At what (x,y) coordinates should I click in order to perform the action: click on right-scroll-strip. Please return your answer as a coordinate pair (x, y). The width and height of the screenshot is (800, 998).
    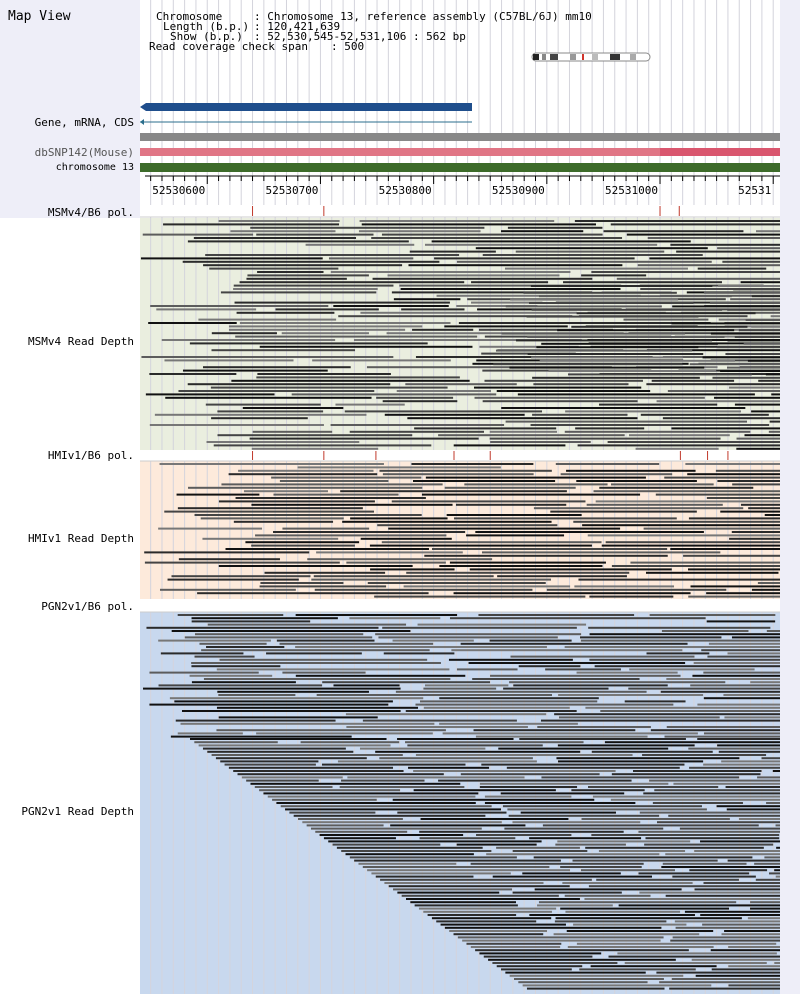
    Looking at the image, I should click on (790, 497).